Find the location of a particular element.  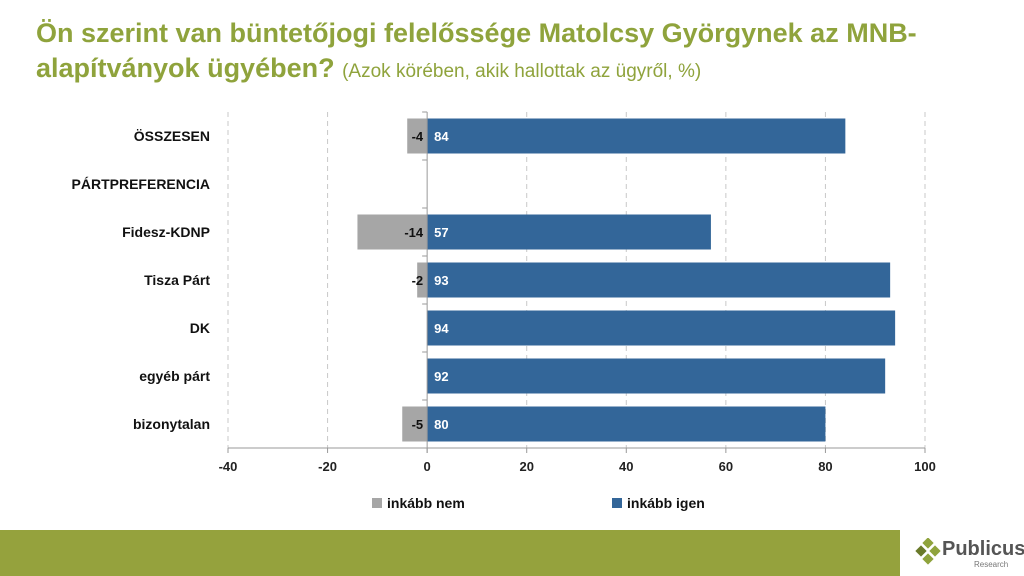

logo-name: Publicus is located at coordinates (983, 549).